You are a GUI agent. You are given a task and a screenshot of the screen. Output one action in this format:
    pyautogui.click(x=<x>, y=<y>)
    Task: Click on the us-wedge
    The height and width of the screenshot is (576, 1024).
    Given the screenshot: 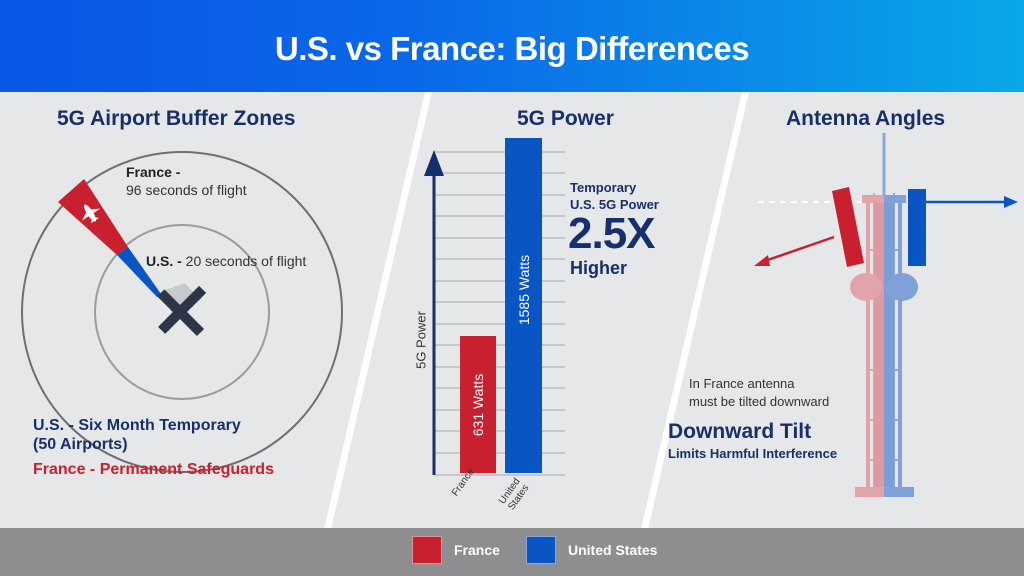 What is the action you would take?
    pyautogui.click(x=139, y=272)
    